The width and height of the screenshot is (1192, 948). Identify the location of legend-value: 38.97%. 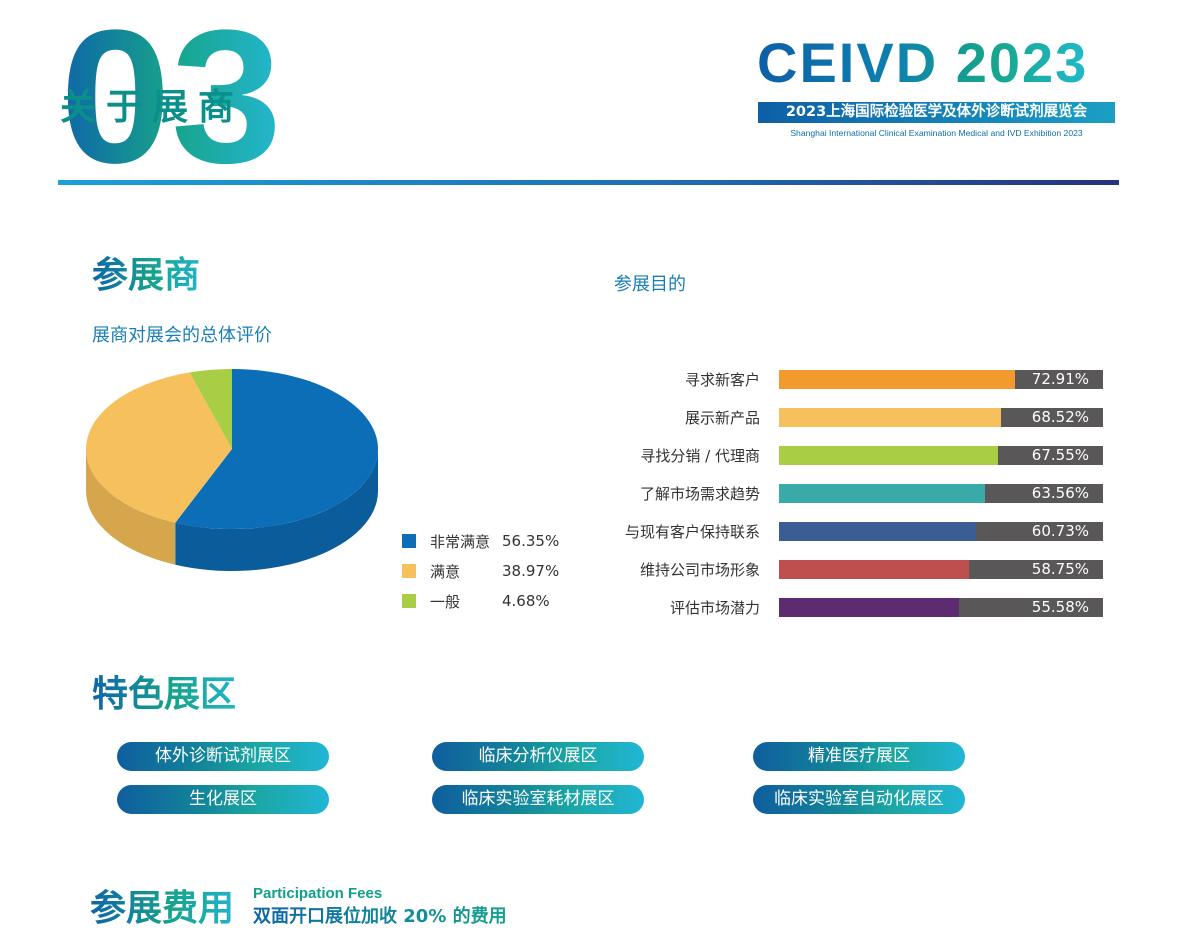
(531, 571).